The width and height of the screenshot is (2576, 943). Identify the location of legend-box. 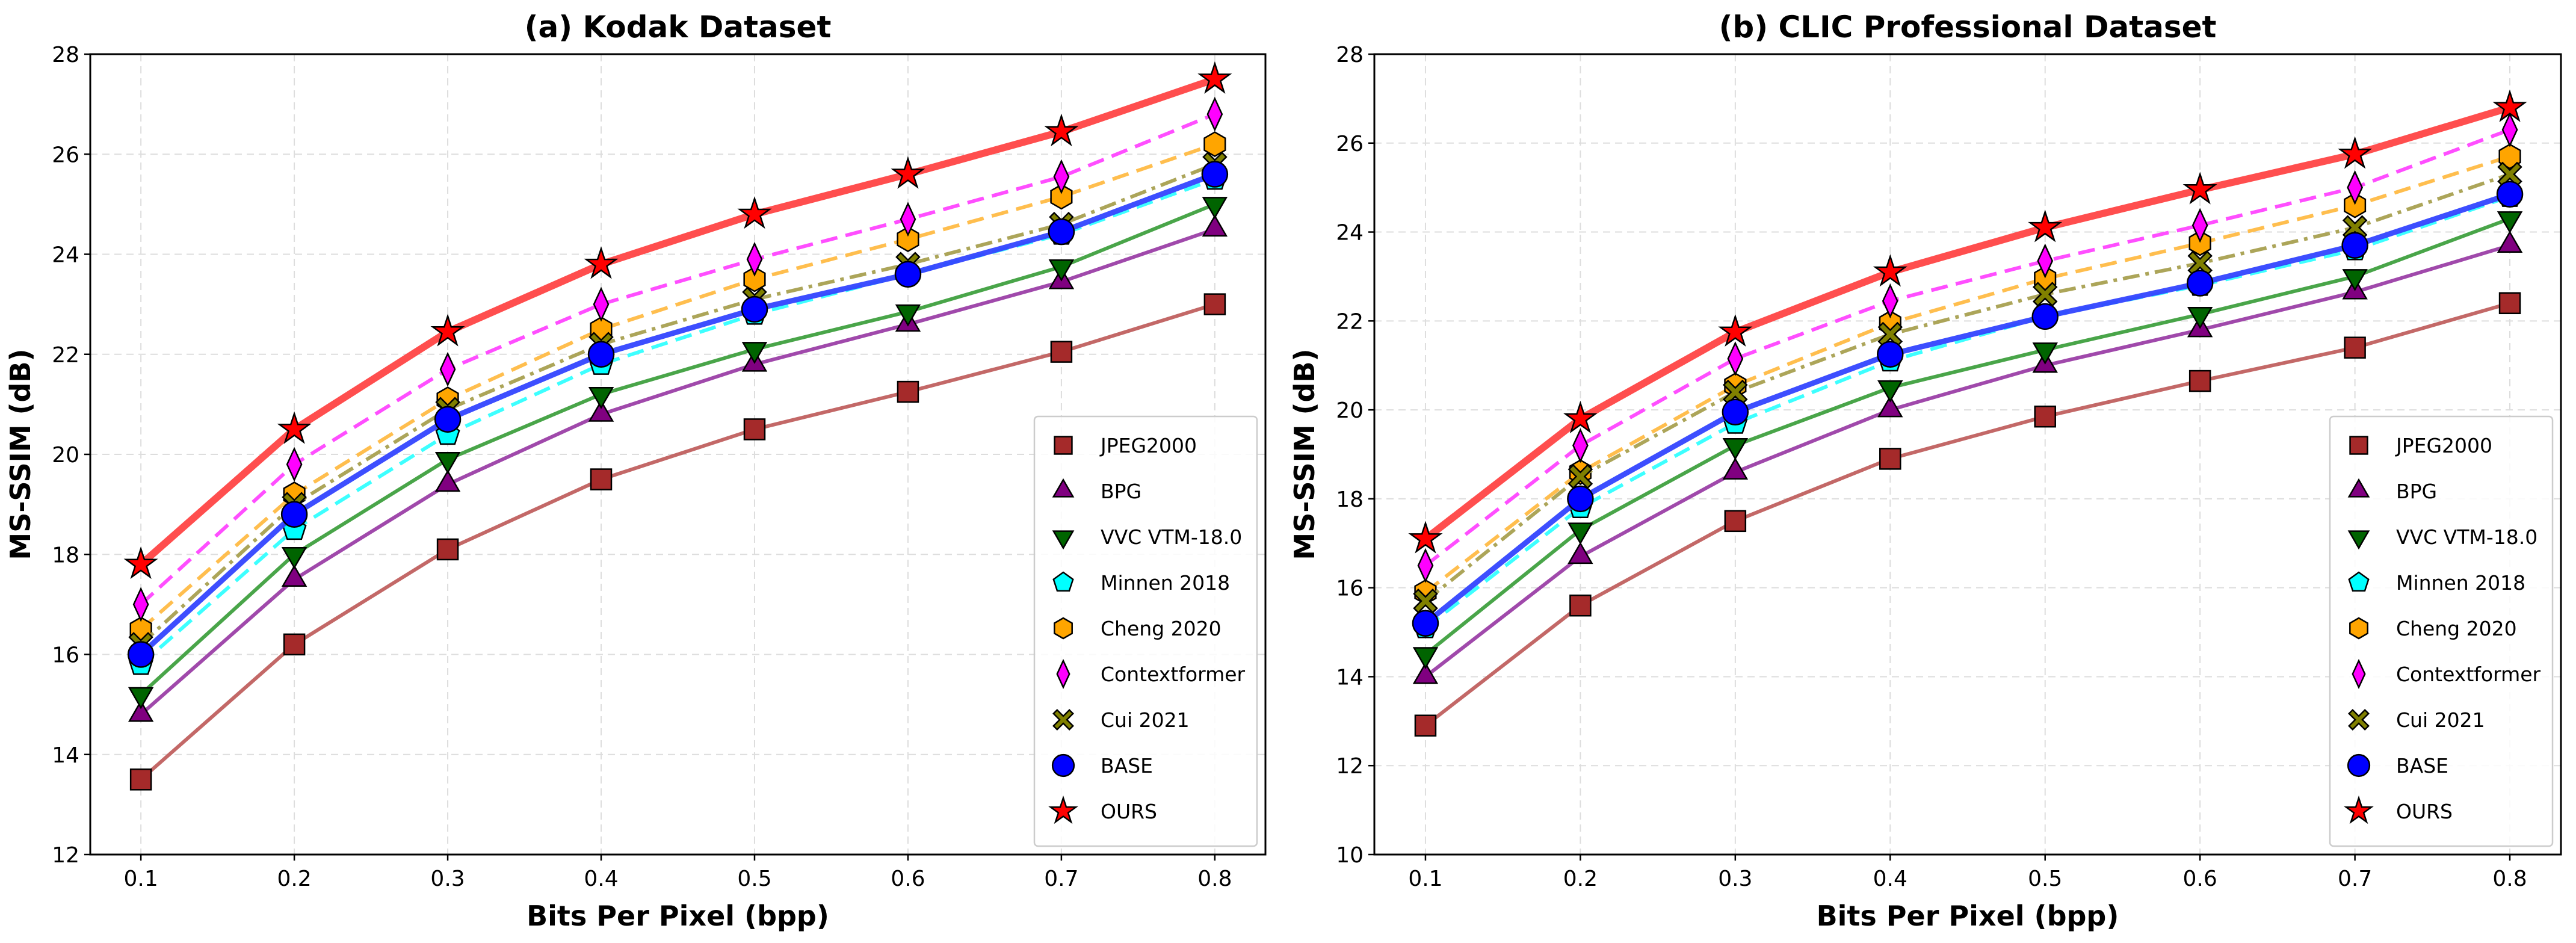
(1145, 631).